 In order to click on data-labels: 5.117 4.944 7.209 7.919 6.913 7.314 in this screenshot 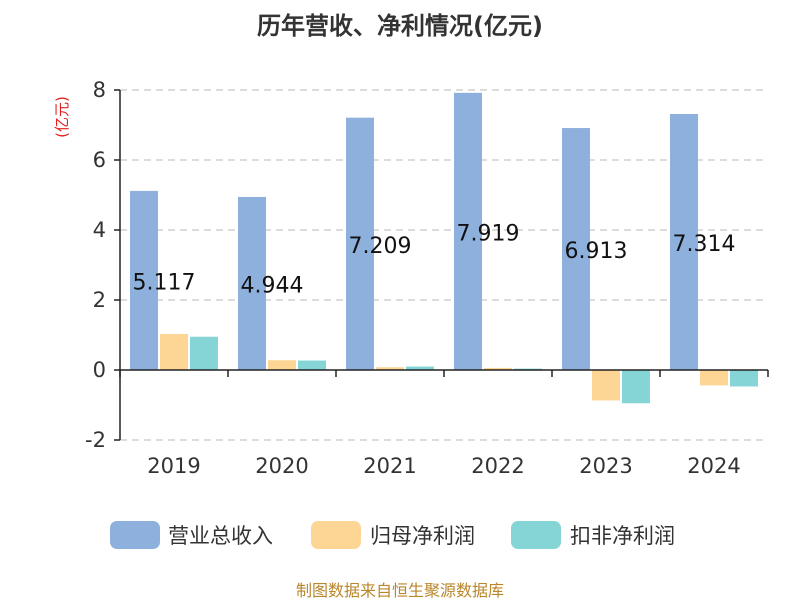, I will do `click(434, 259)`.